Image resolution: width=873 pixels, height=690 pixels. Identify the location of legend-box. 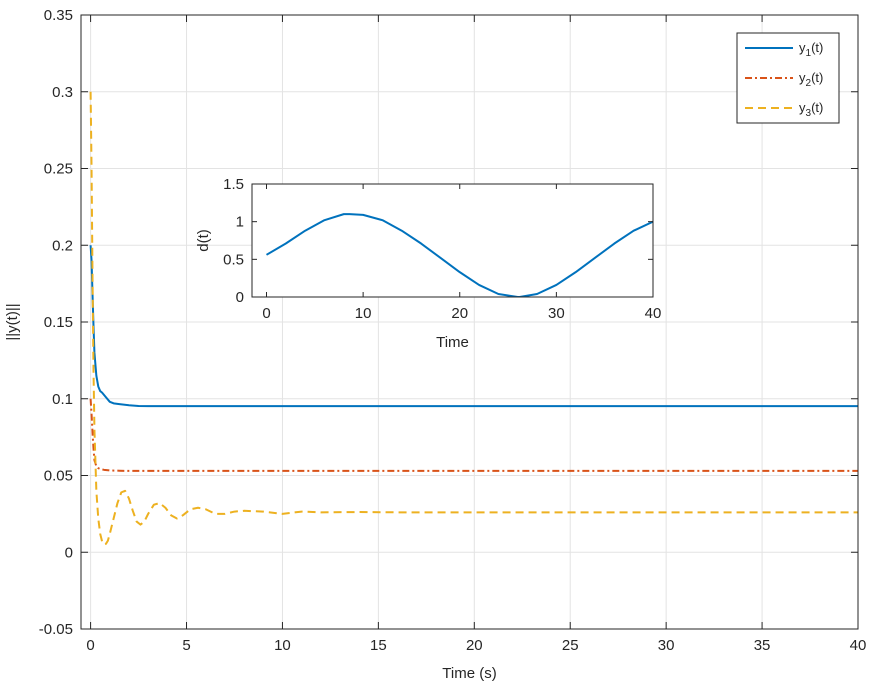
(788, 78).